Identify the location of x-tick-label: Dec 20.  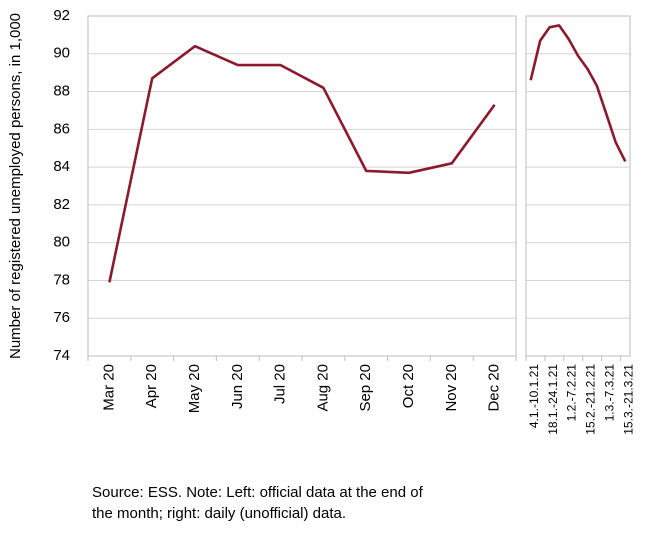
(494, 388).